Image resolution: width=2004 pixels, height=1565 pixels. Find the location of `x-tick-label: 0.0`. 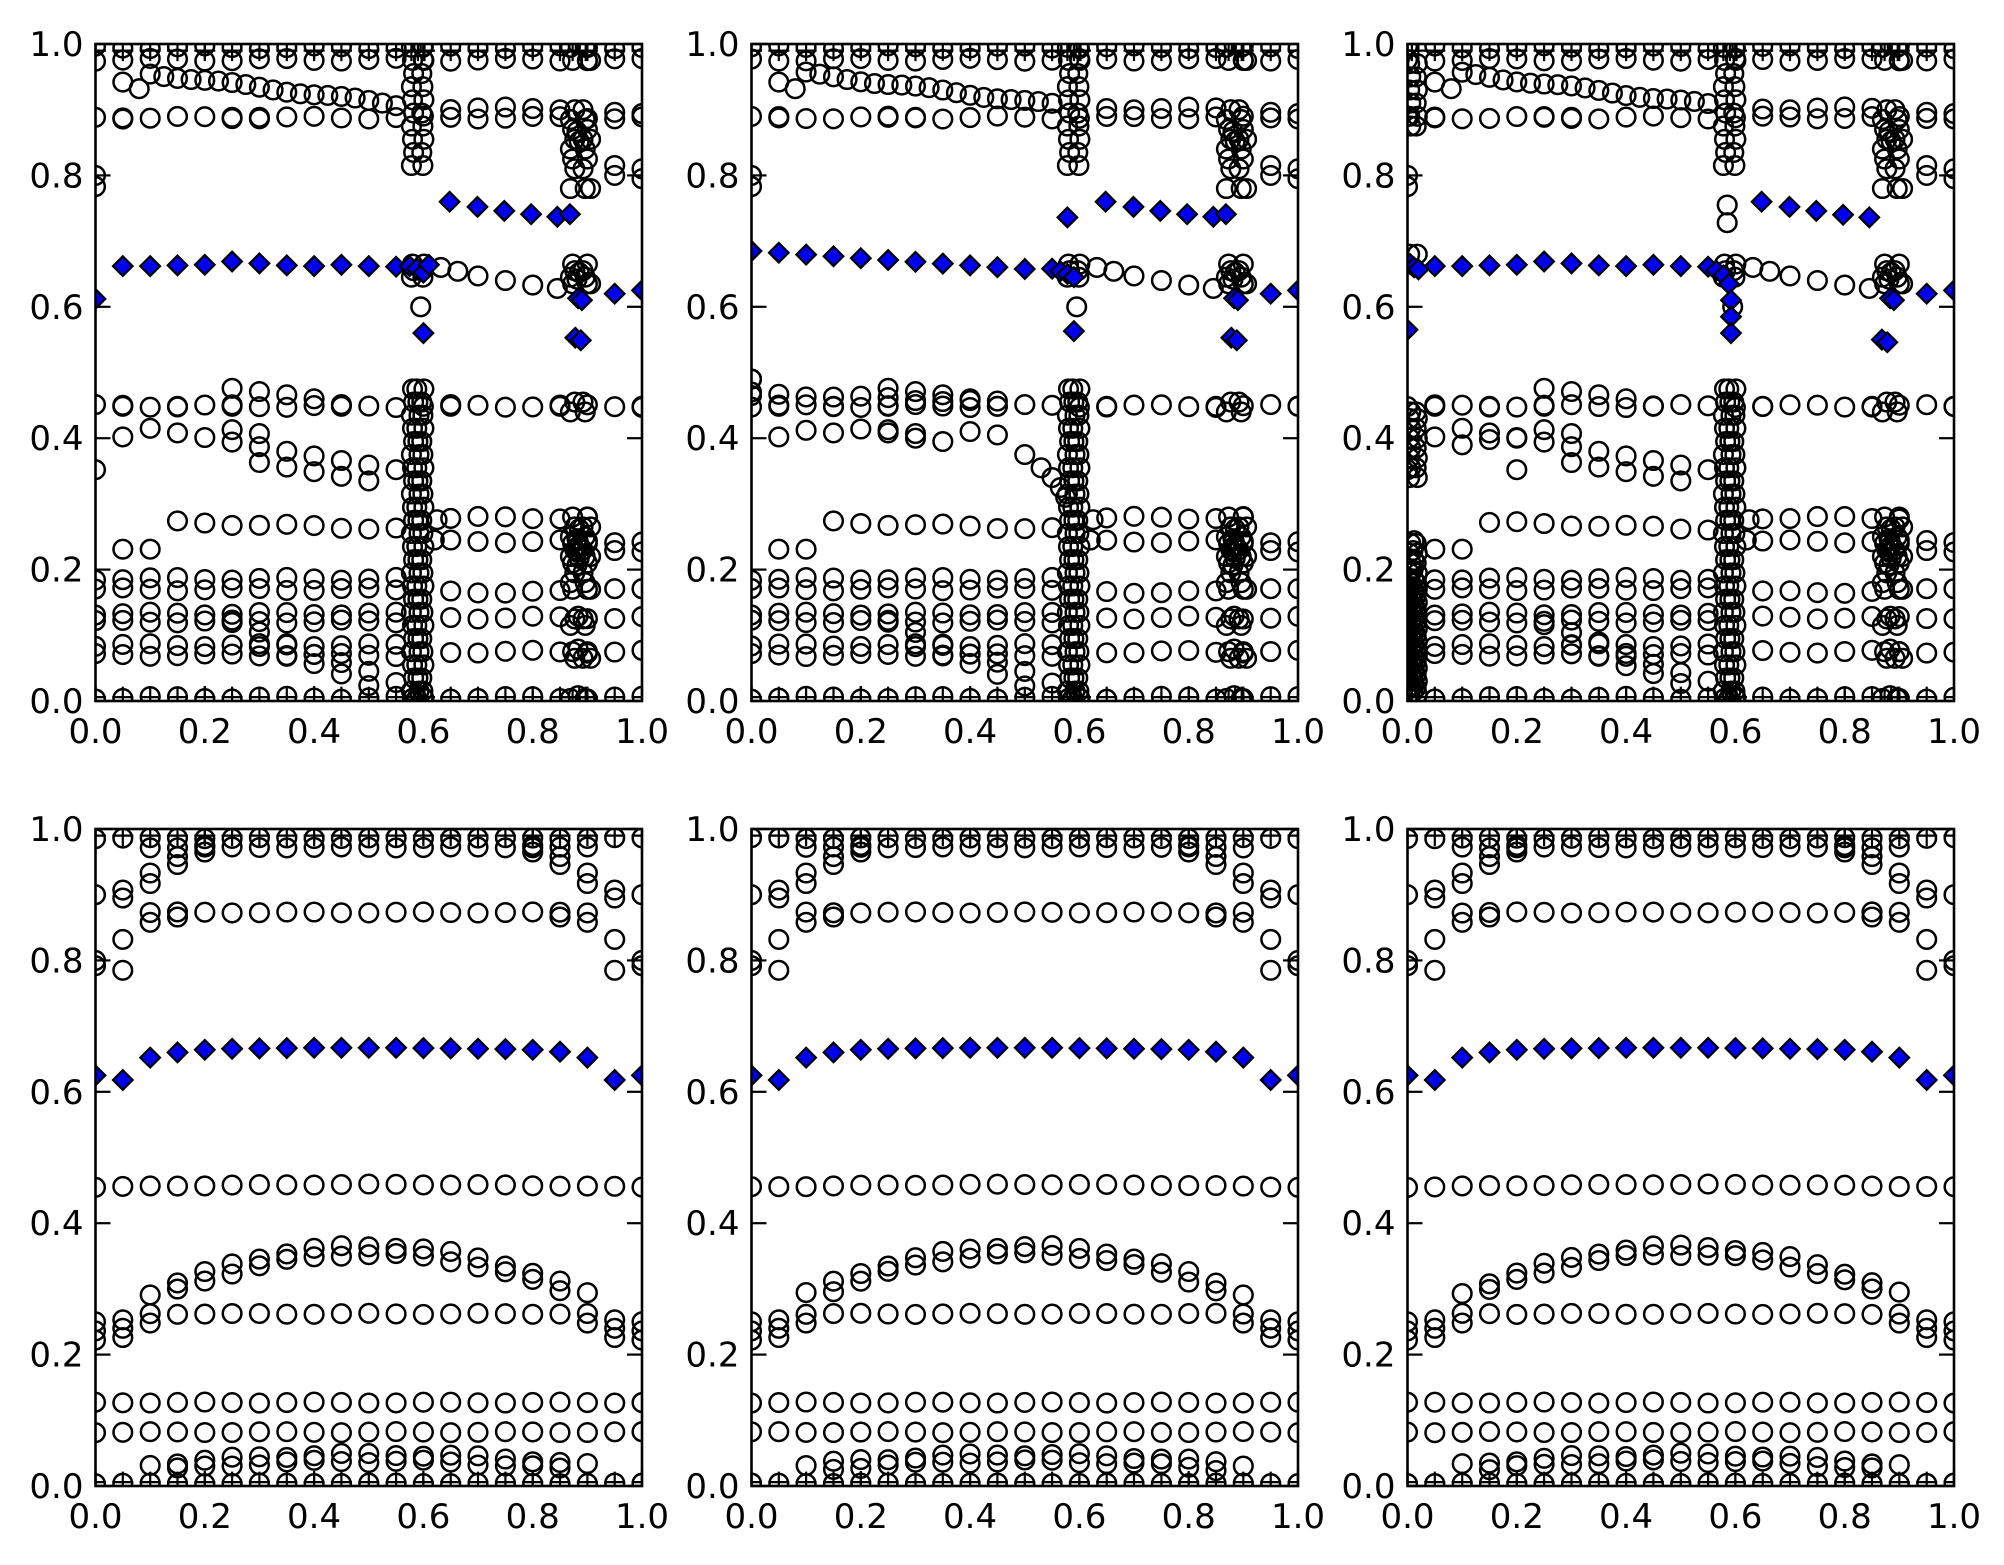

x-tick-label: 0.0 is located at coordinates (751, 1517).